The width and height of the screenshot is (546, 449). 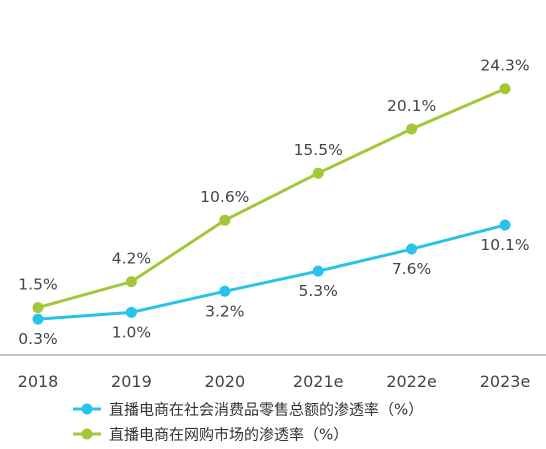 What do you see at coordinates (411, 106) in the screenshot?
I see `data-label-1-4: 20.1%` at bounding box center [411, 106].